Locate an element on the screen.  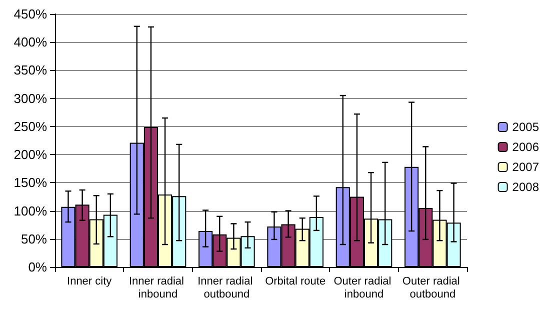
y-tick-label: 50% is located at coordinates (34, 238).